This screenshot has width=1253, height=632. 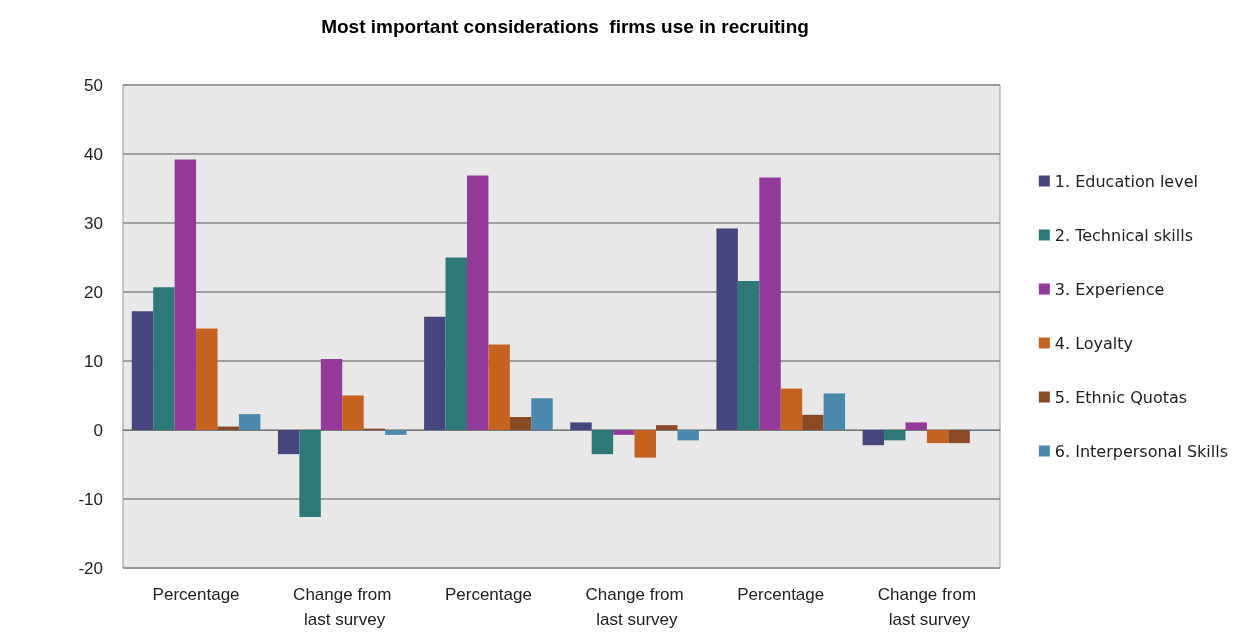 I want to click on y-tick-label: 0, so click(x=98, y=430).